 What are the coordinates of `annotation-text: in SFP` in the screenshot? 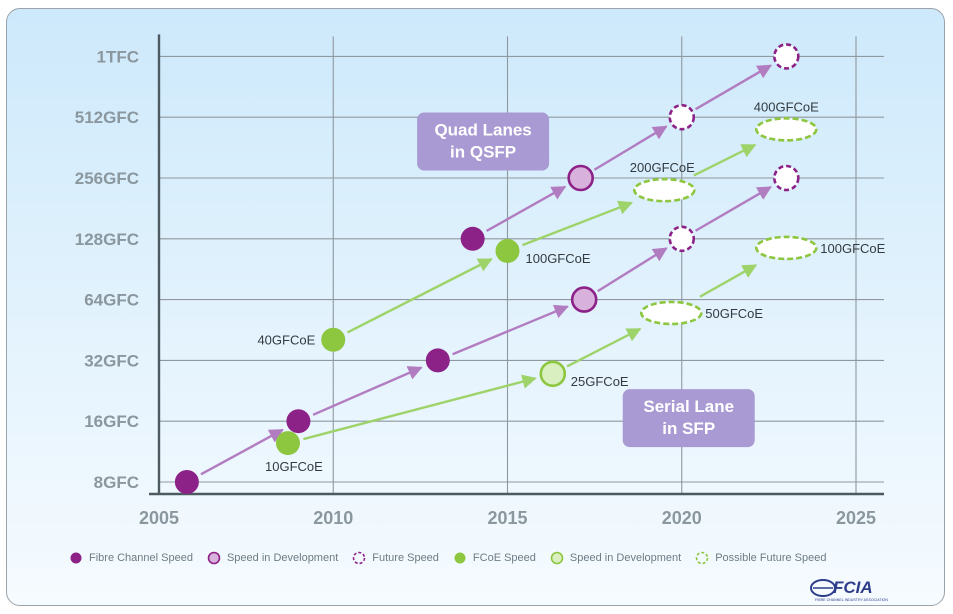 It's located at (688, 428).